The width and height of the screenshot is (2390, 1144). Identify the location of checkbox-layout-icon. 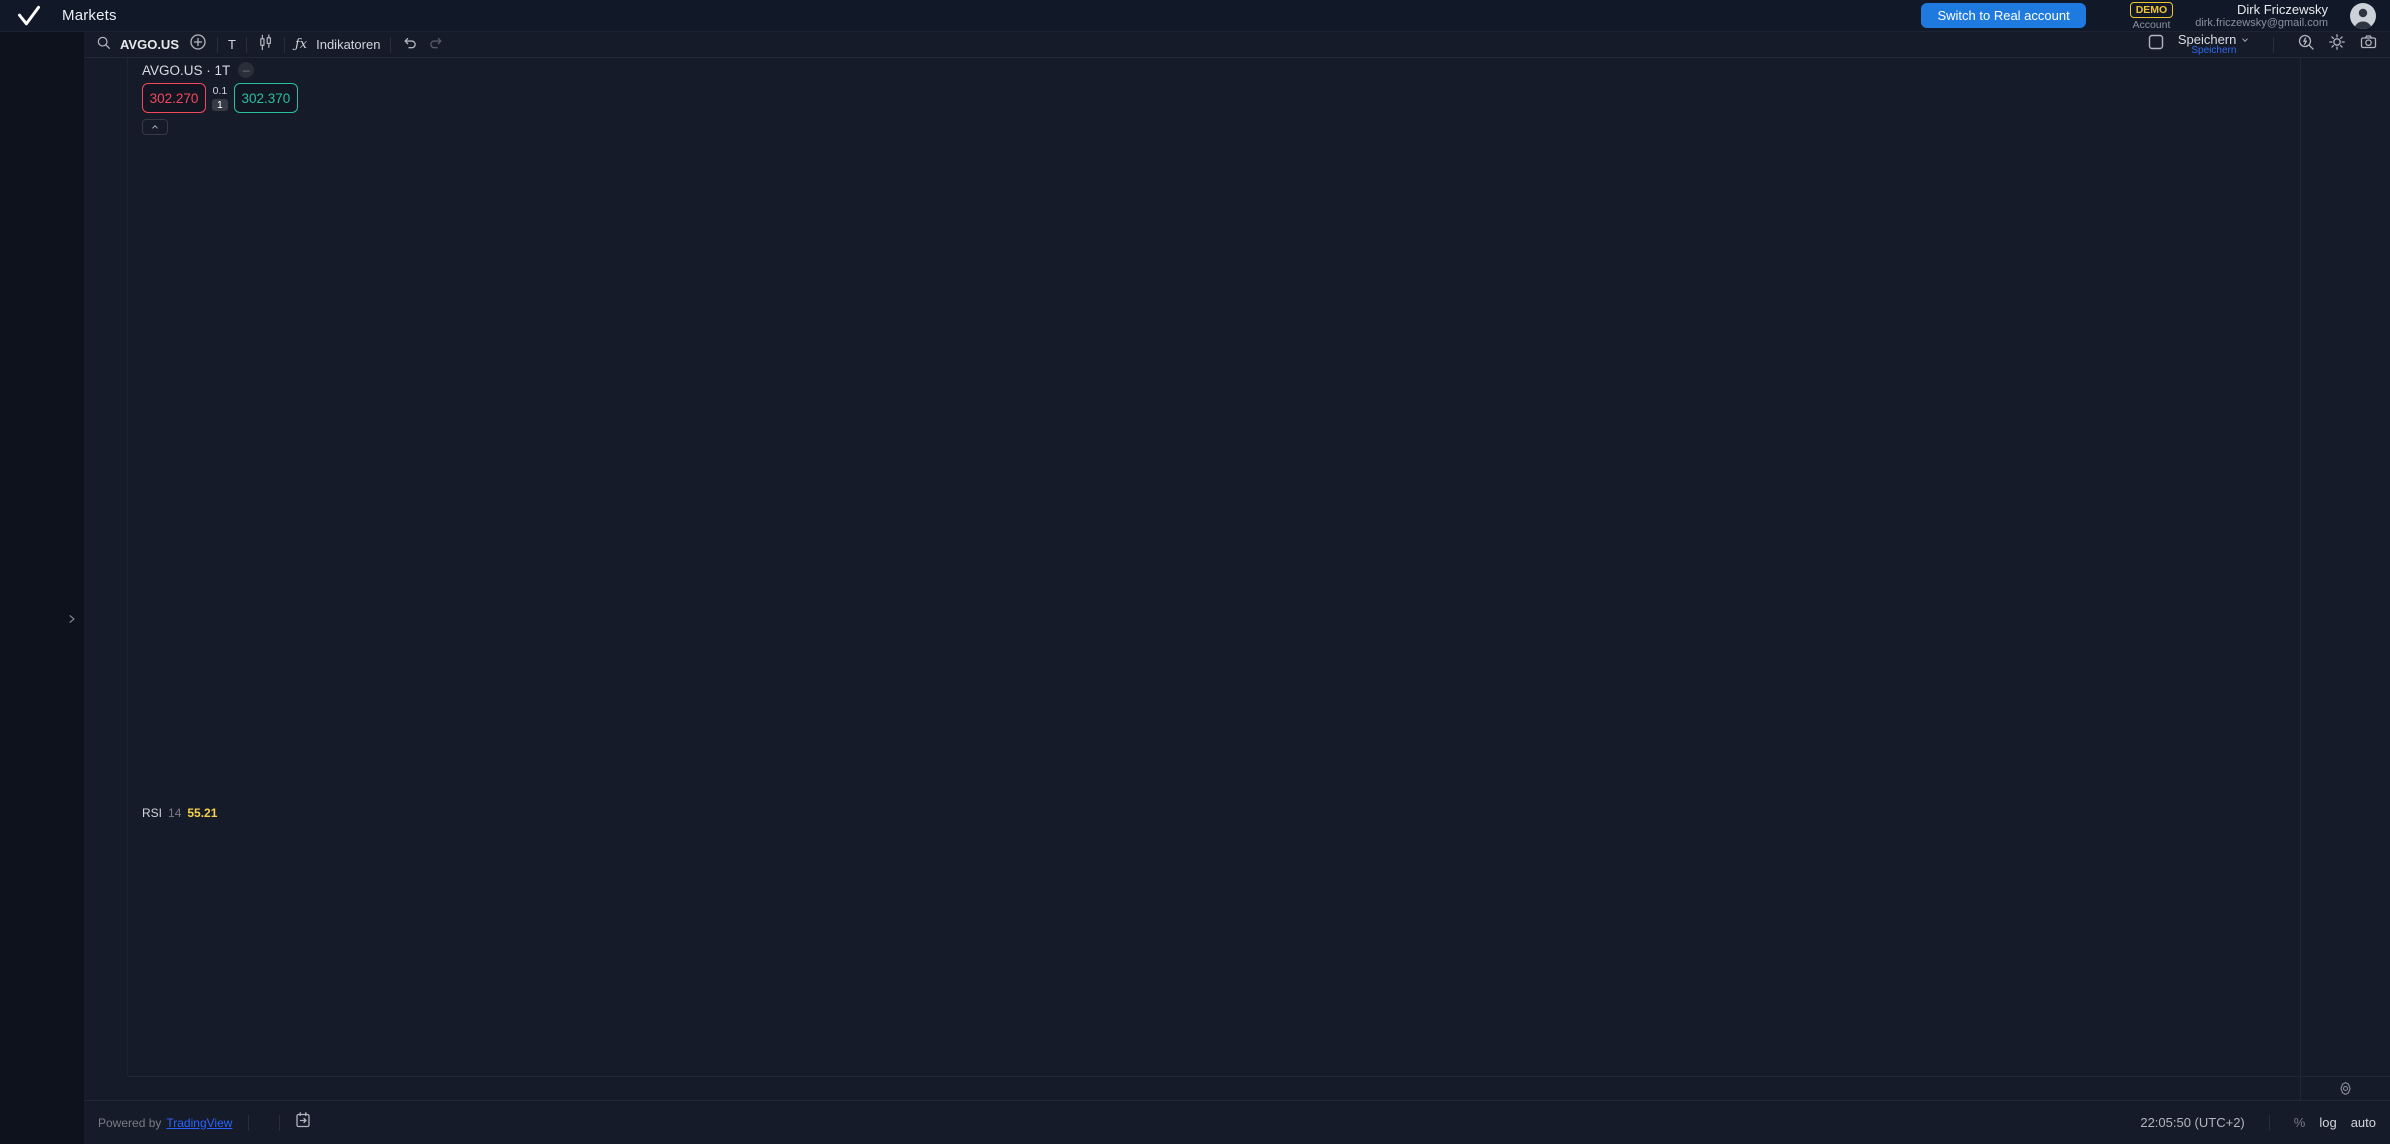
(2156, 44).